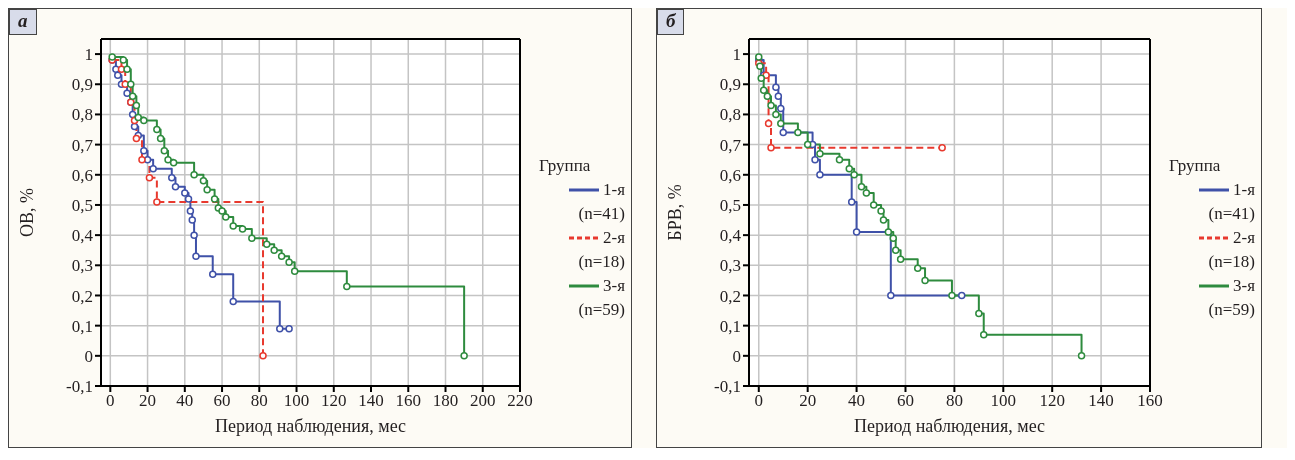  Describe the element at coordinates (27, 212) in the screenshot. I see `y-axis-title: ОВ, %` at that location.